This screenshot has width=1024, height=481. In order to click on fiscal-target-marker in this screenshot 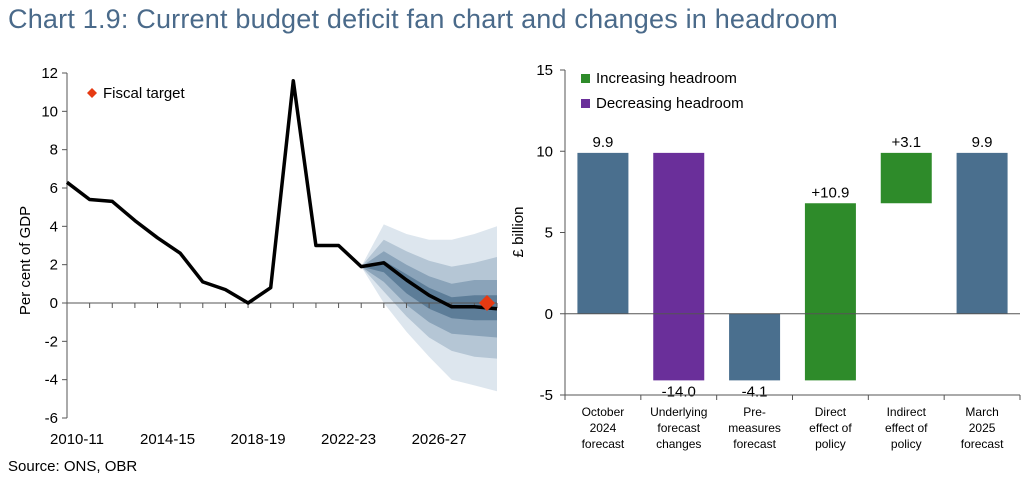, I will do `click(487, 303)`.